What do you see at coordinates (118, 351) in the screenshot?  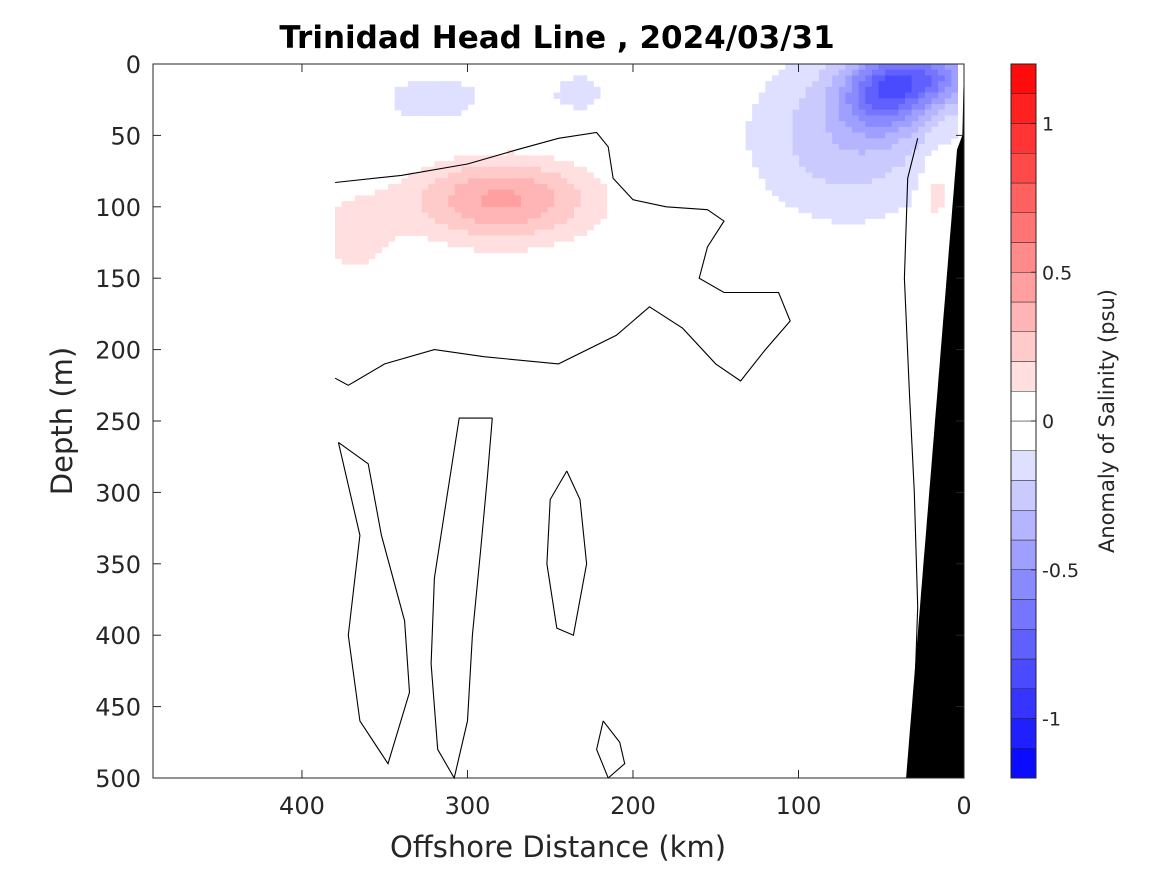 I see `y-tick-label: 200` at bounding box center [118, 351].